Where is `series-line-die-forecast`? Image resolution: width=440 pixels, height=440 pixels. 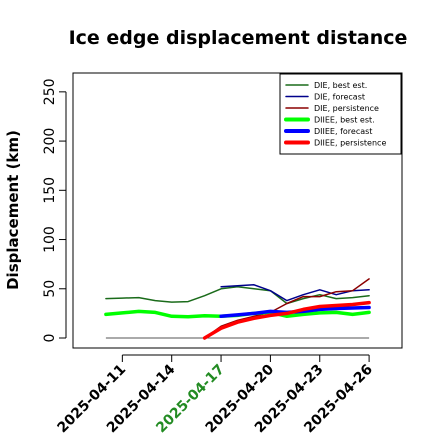
series-line-die-forecast is located at coordinates (295, 293).